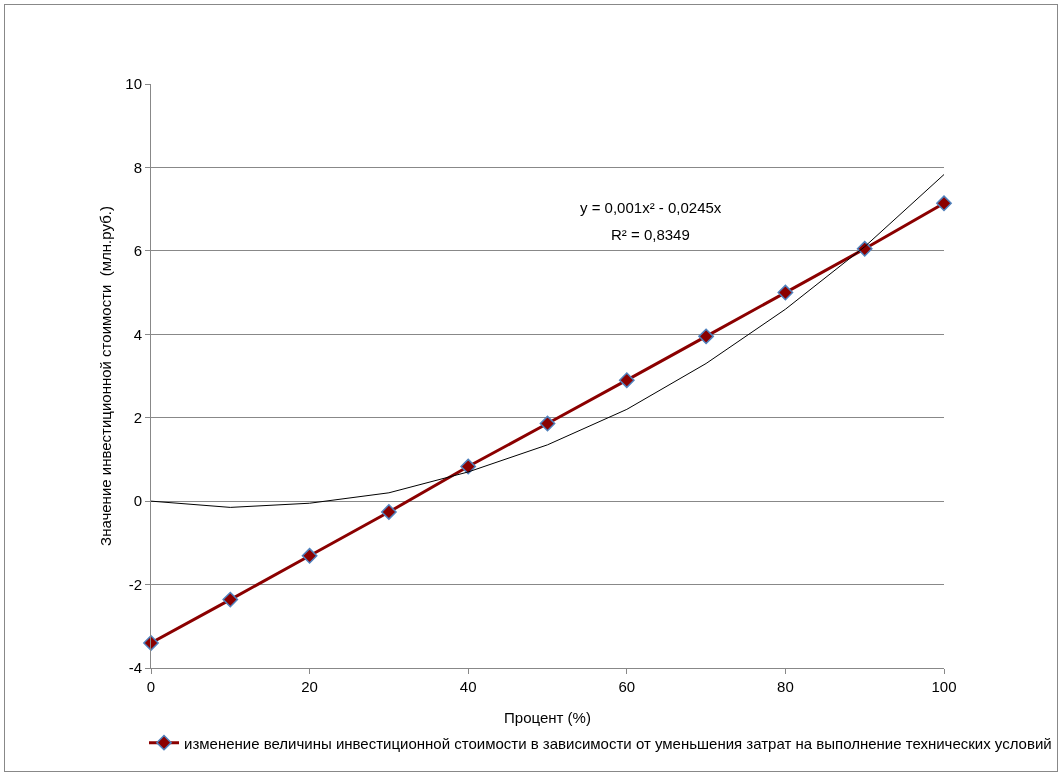 The height and width of the screenshot is (778, 1064). Describe the element at coordinates (309, 686) in the screenshot. I see `x-tick-label: 20` at that location.